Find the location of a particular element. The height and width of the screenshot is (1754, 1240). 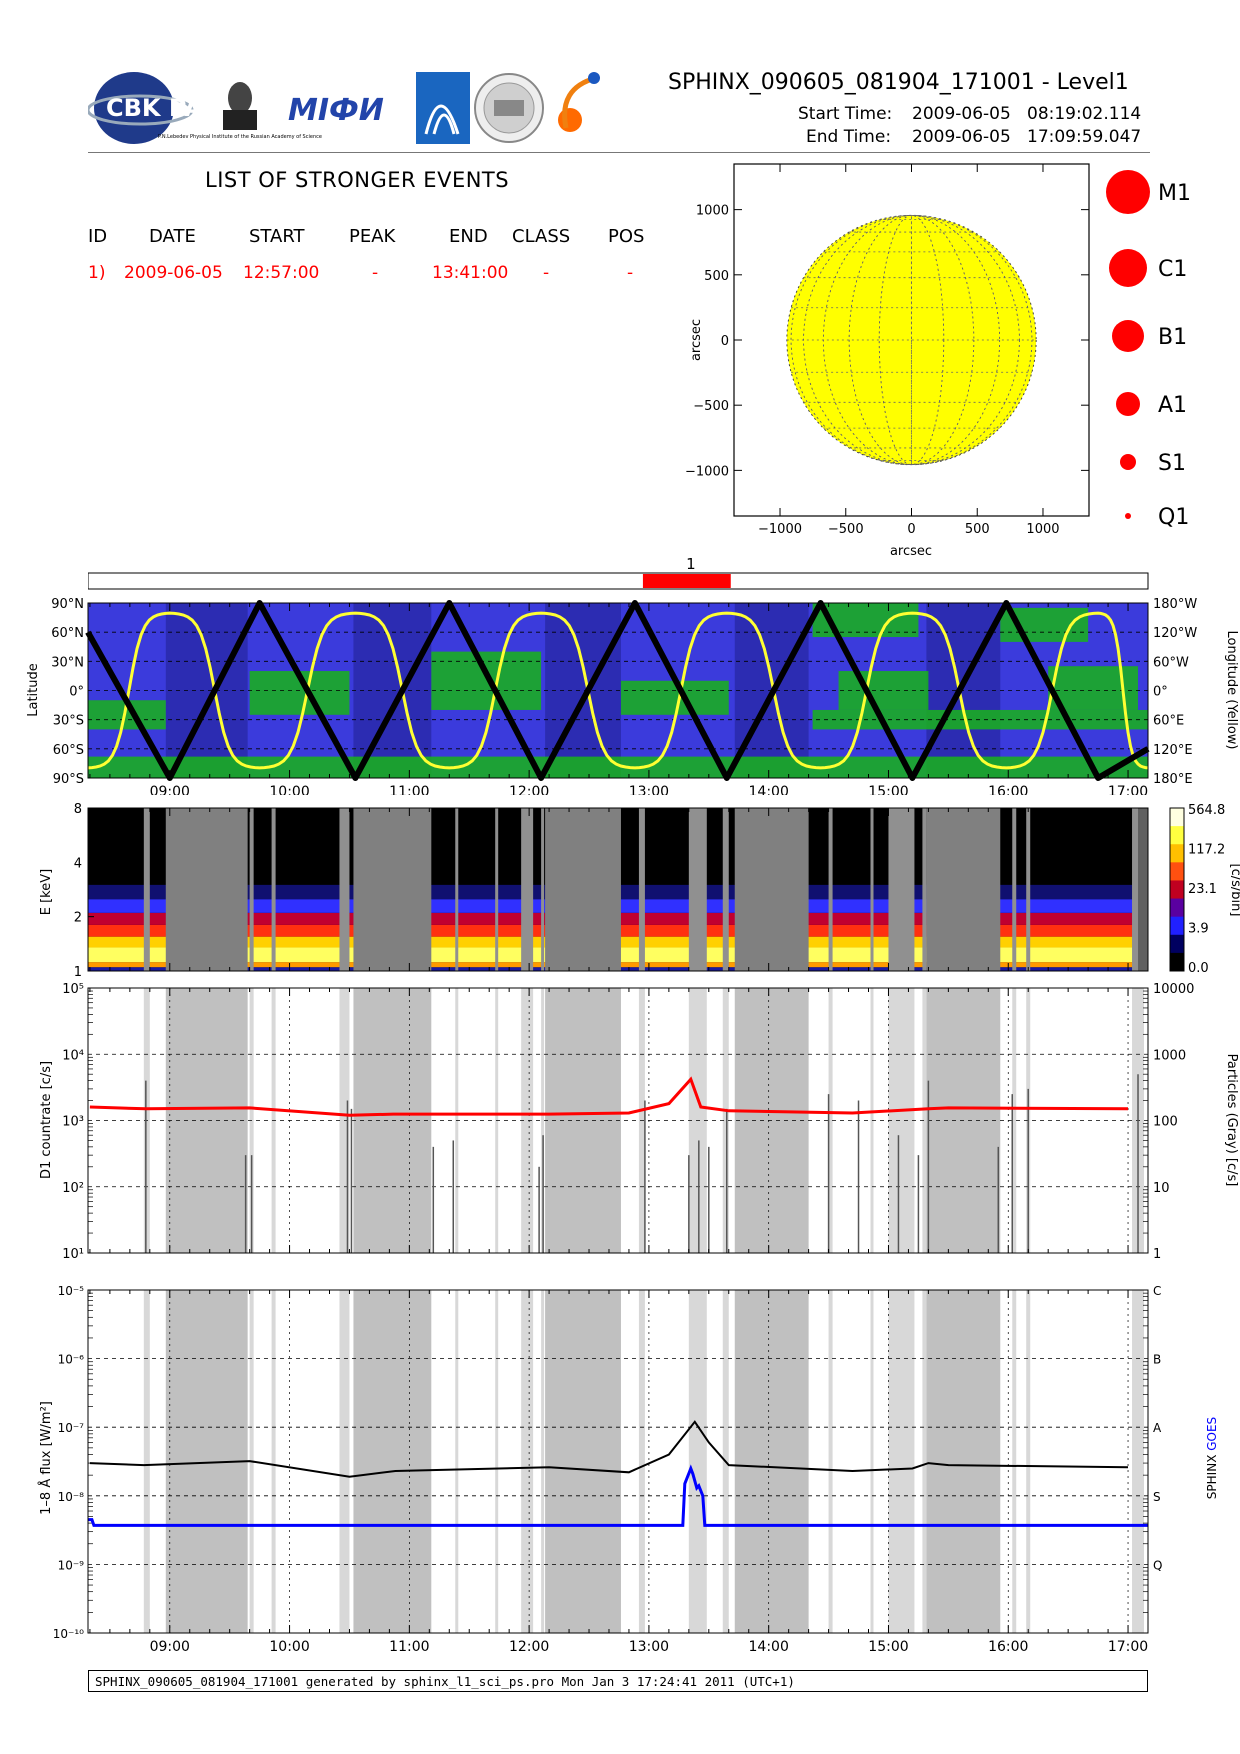

flux-class-label: C is located at coordinates (1157, 1291).